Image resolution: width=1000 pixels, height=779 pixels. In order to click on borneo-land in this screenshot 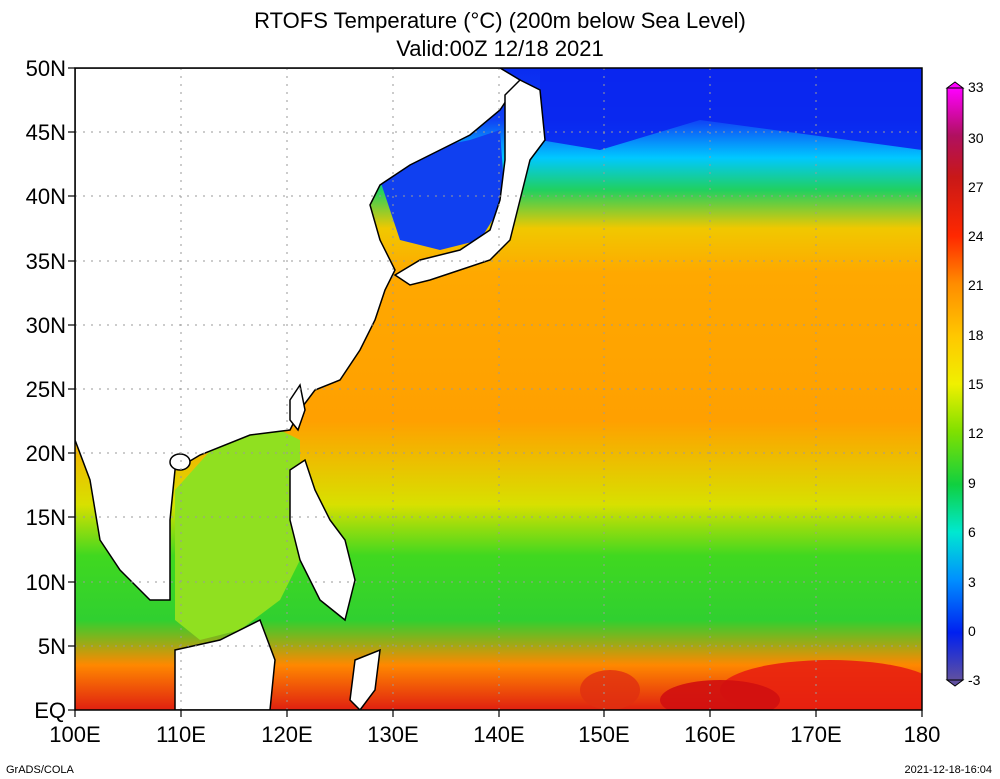, I will do `click(225, 664)`.